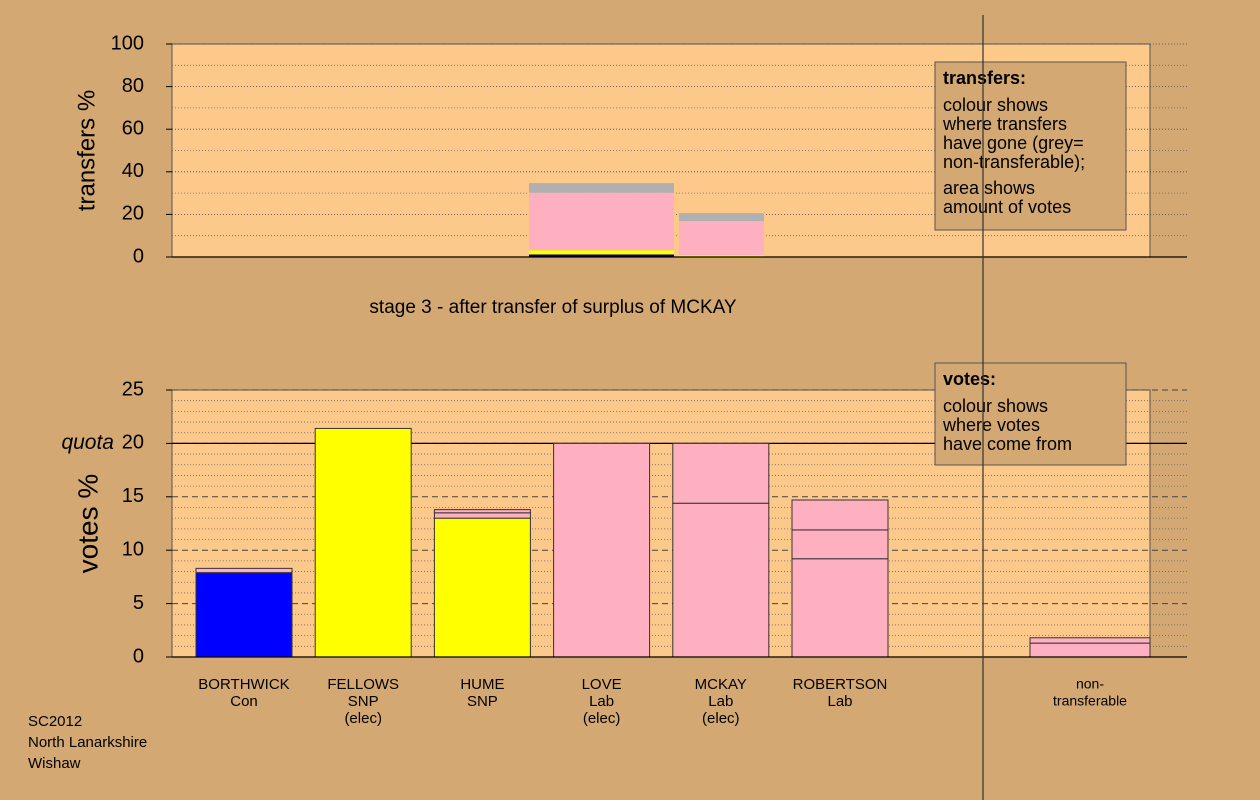 Image resolution: width=1260 pixels, height=800 pixels. I want to click on y-tick-label: 5, so click(138, 603).